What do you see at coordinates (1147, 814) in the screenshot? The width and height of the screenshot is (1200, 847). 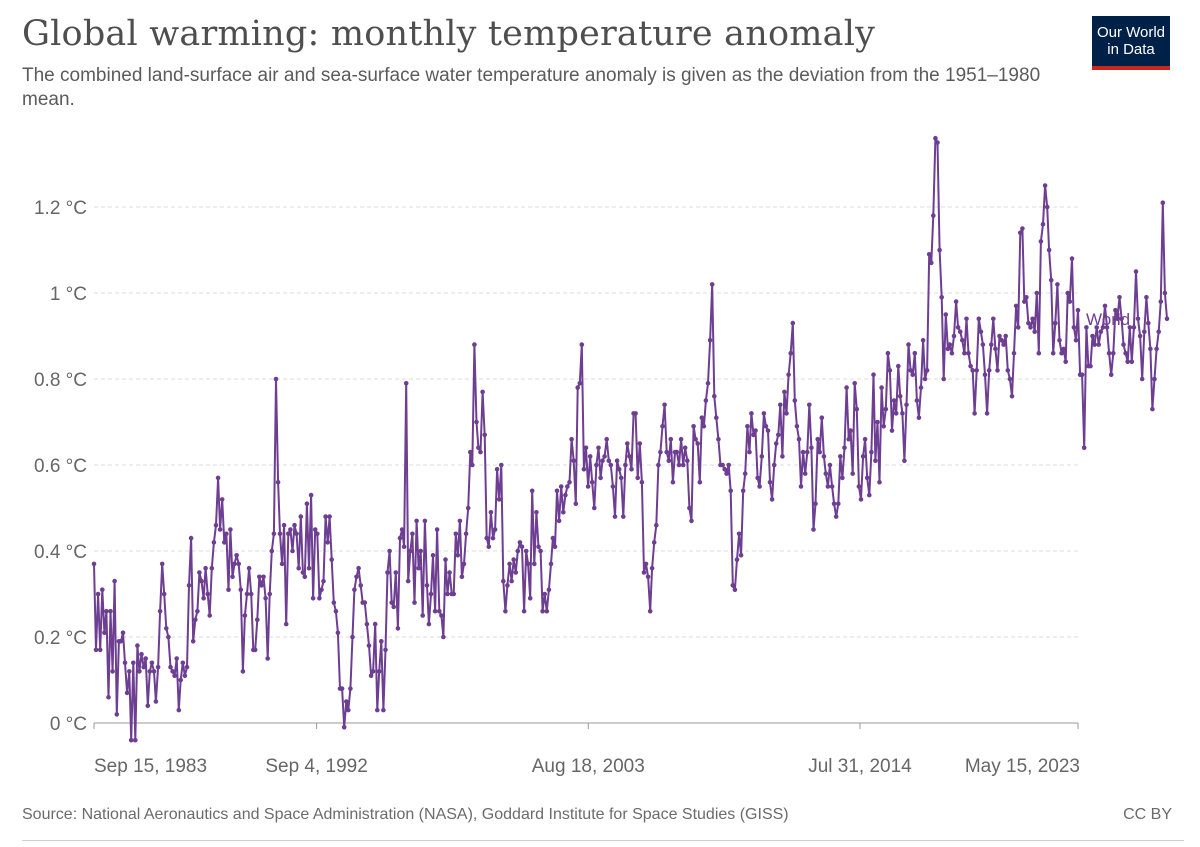 I see `license-link: CC BY` at bounding box center [1147, 814].